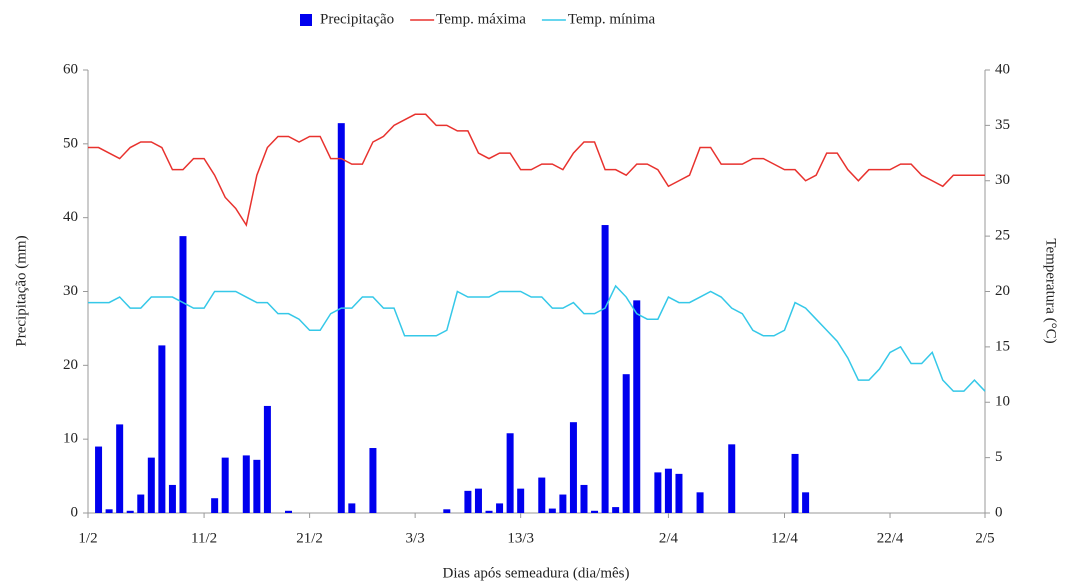 The width and height of the screenshot is (1070, 584). Describe the element at coordinates (1002, 236) in the screenshot. I see `y2-tick-label: 25` at that location.